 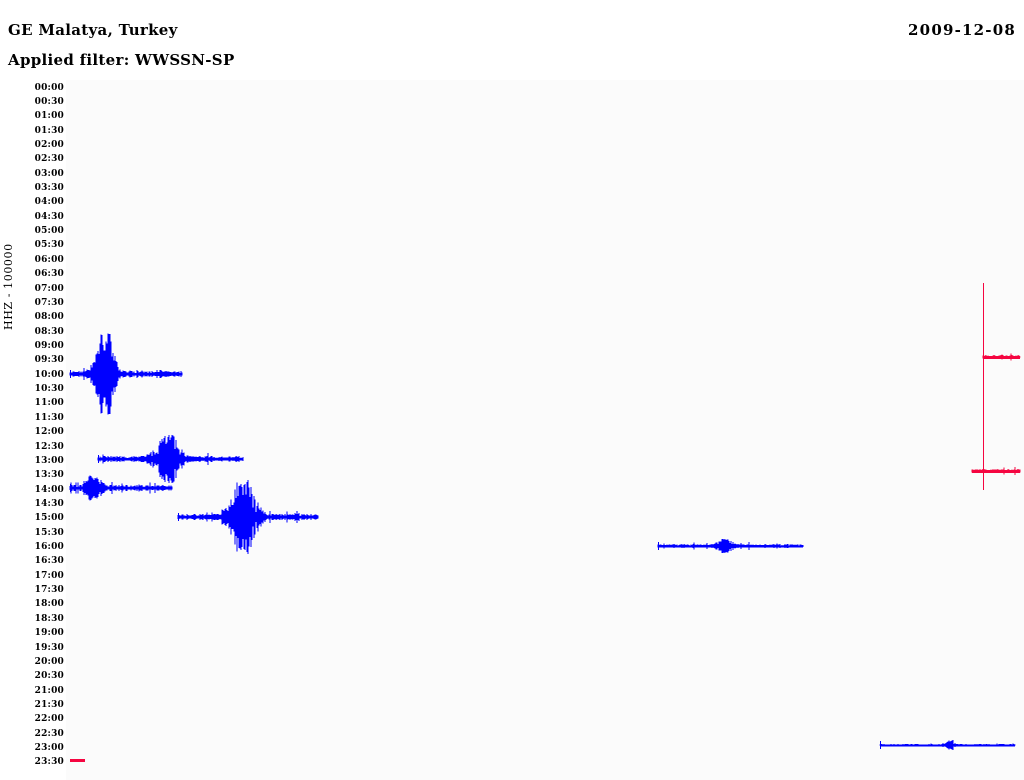 I want to click on y-axis-tick: 18:30, so click(x=49, y=618).